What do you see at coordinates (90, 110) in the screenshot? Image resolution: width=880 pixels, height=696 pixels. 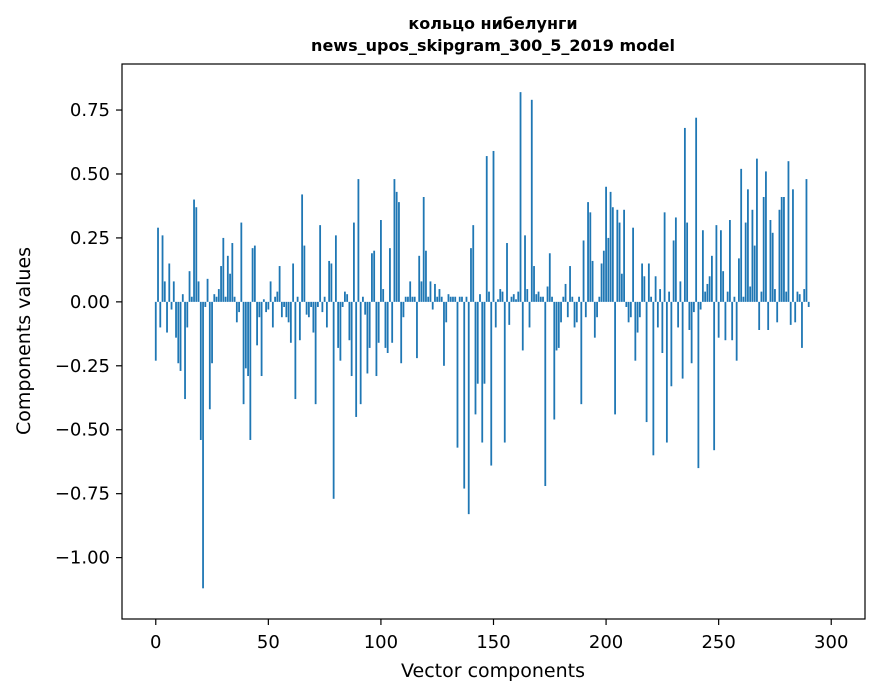 I see `y-tick-label: 0.75` at bounding box center [90, 110].